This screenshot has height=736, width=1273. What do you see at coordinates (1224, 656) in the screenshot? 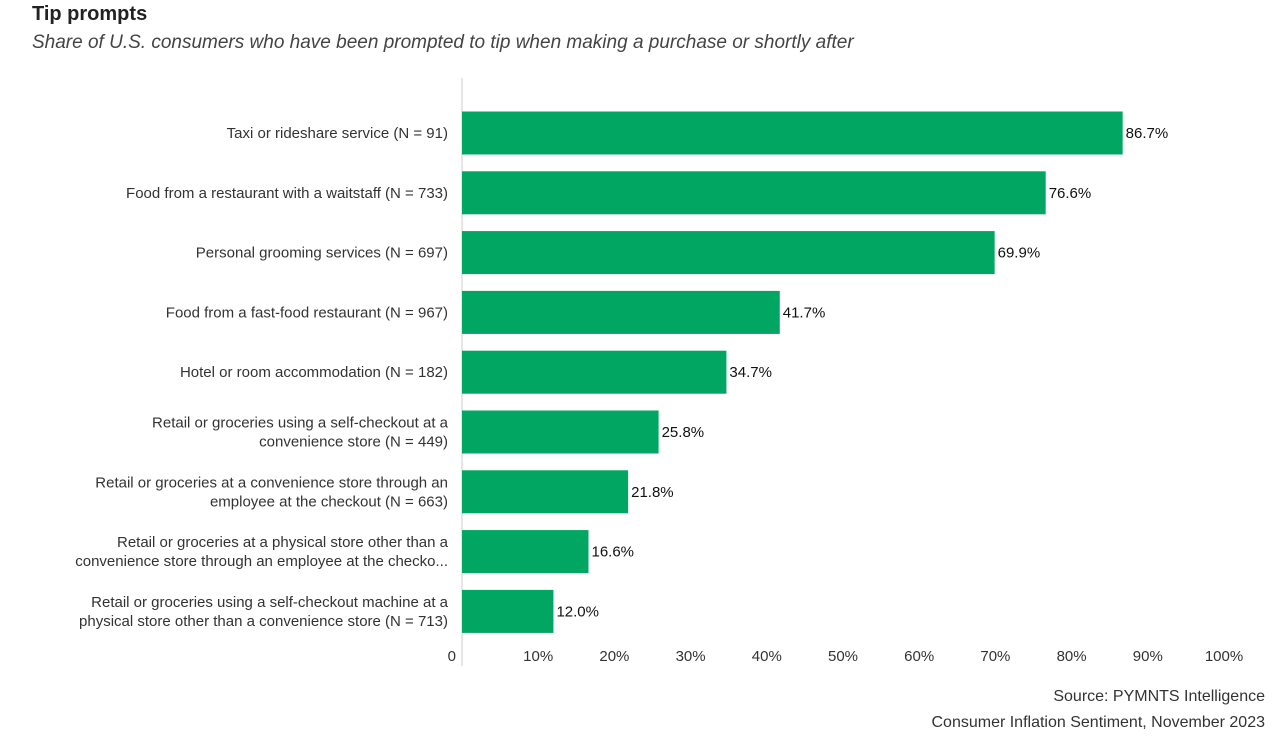
I see `x-tick-label-100: 100%` at bounding box center [1224, 656].